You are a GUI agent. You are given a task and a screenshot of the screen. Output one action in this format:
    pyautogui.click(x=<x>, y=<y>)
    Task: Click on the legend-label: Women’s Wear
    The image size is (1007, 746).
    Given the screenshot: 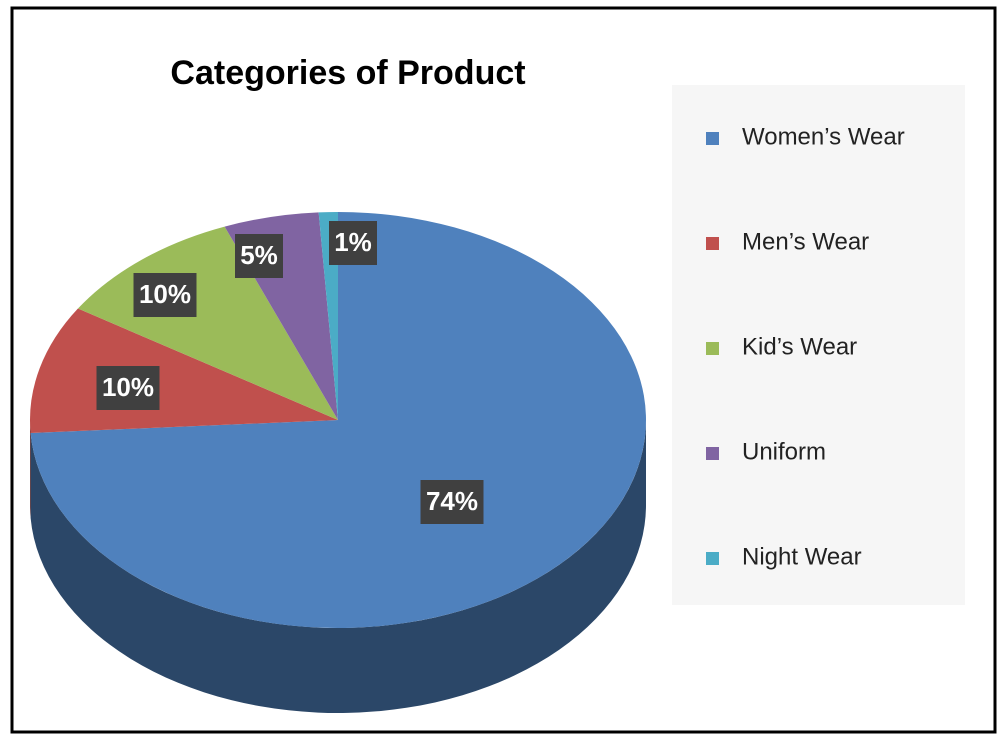 What is the action you would take?
    pyautogui.click(x=823, y=136)
    